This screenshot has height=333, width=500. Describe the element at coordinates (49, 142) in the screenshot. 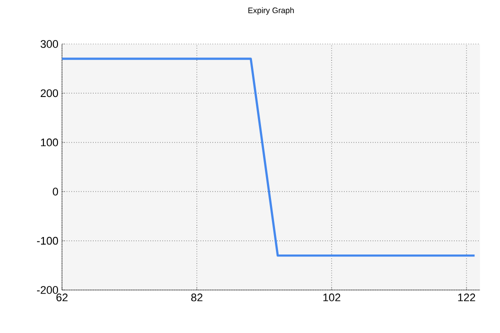

I see `y-tick-label: 100` at that location.